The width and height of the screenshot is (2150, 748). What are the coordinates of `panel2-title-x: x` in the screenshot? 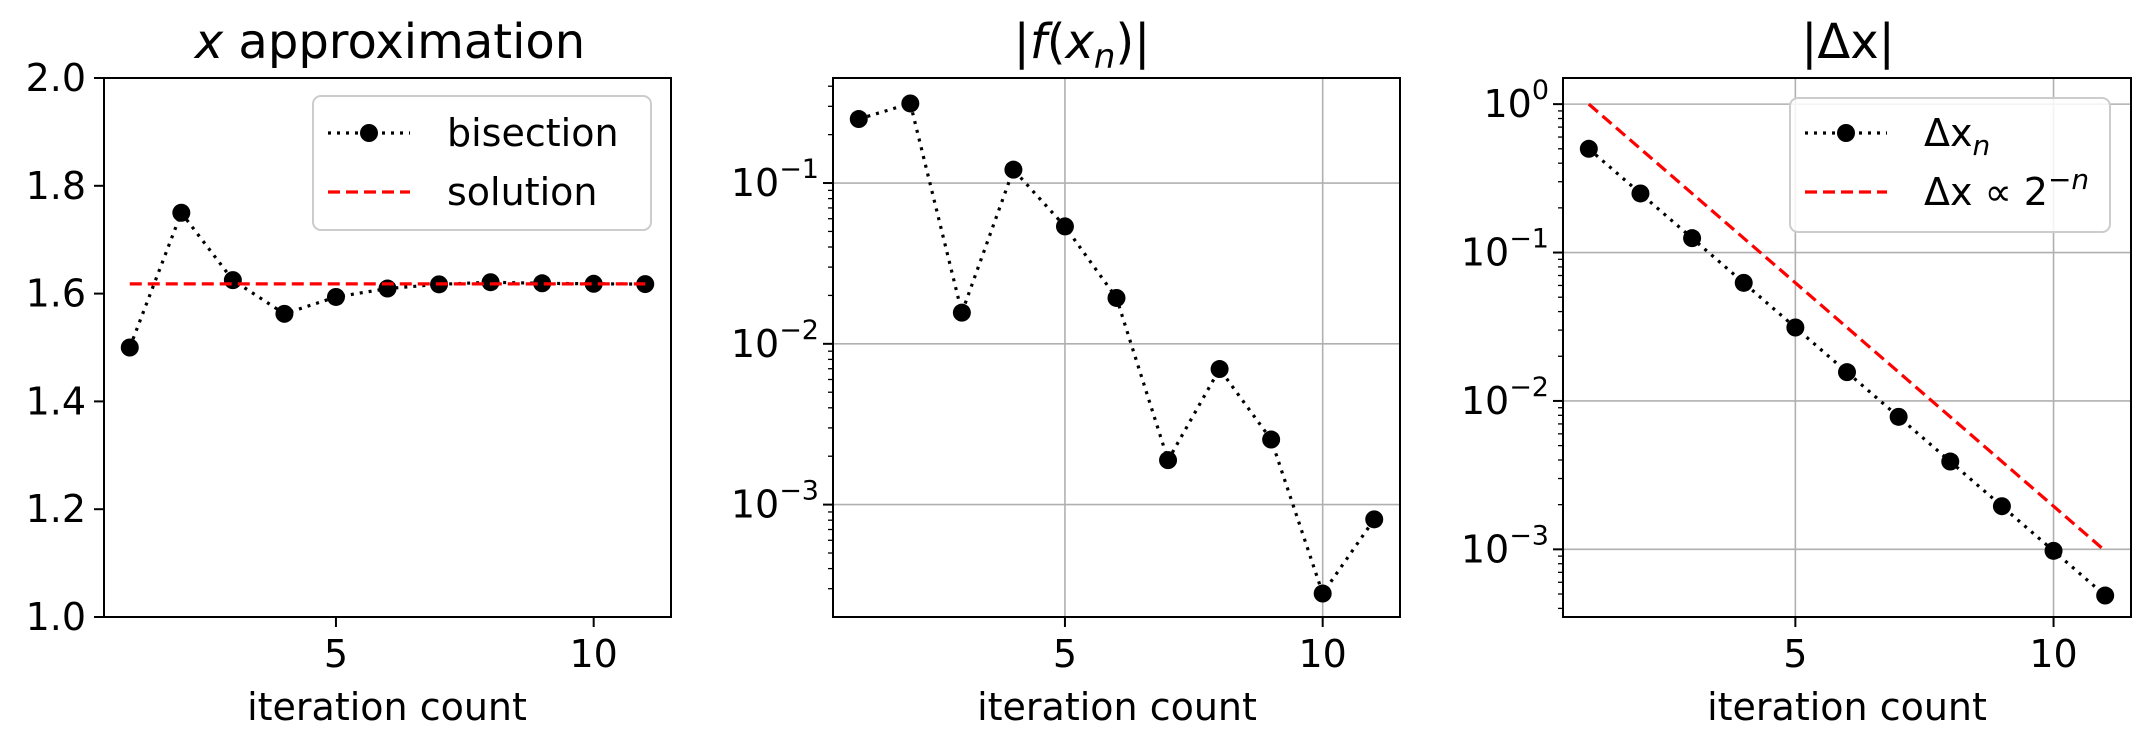 It's located at (1078, 42).